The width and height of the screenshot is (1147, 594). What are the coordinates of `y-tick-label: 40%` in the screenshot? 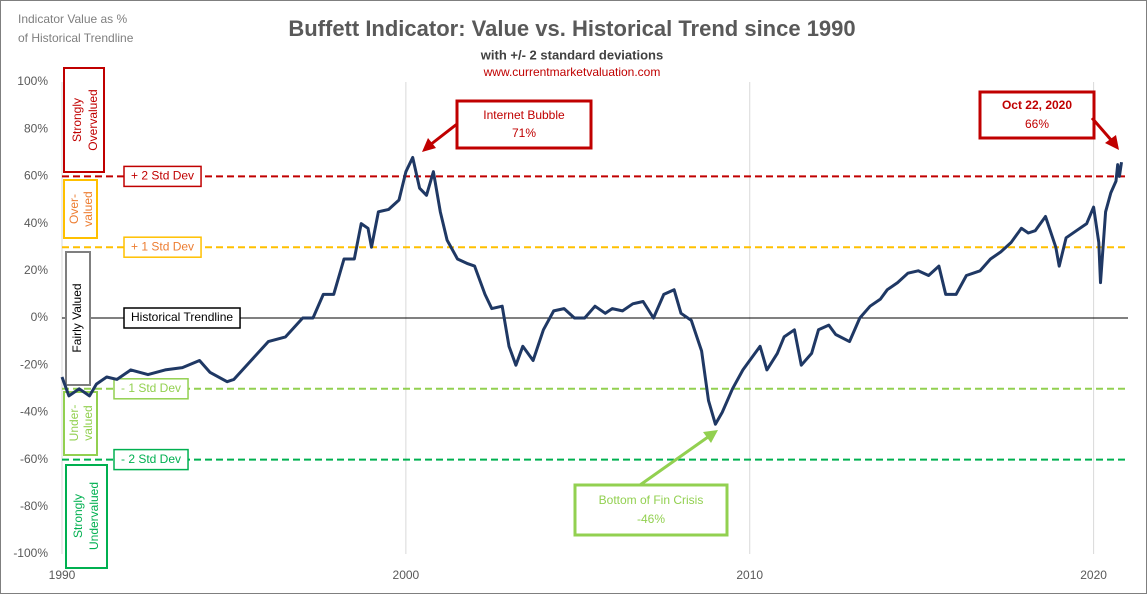 It's located at (36, 223).